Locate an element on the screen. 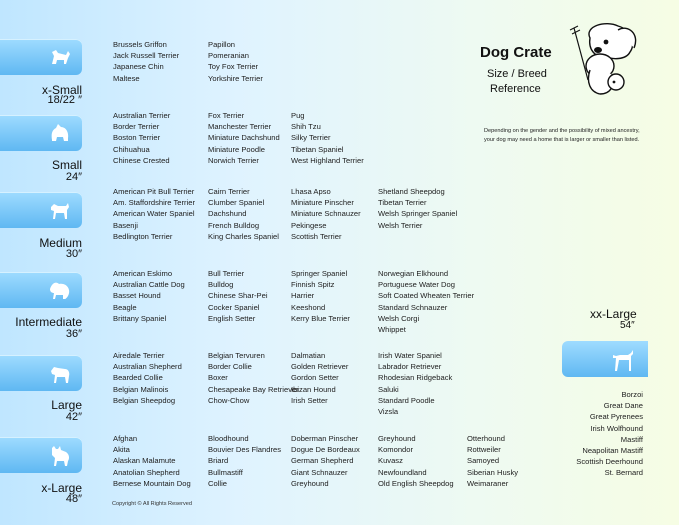 The image size is (679, 525). breed-name: Newfoundland is located at coordinates (402, 472).